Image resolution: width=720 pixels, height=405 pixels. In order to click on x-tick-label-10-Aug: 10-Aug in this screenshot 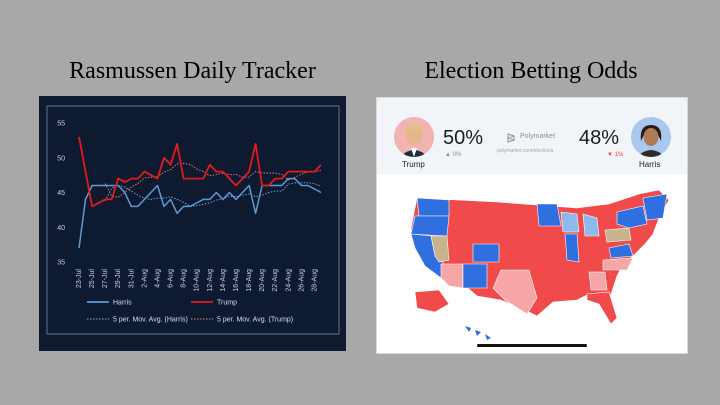, I will do `click(197, 280)`.